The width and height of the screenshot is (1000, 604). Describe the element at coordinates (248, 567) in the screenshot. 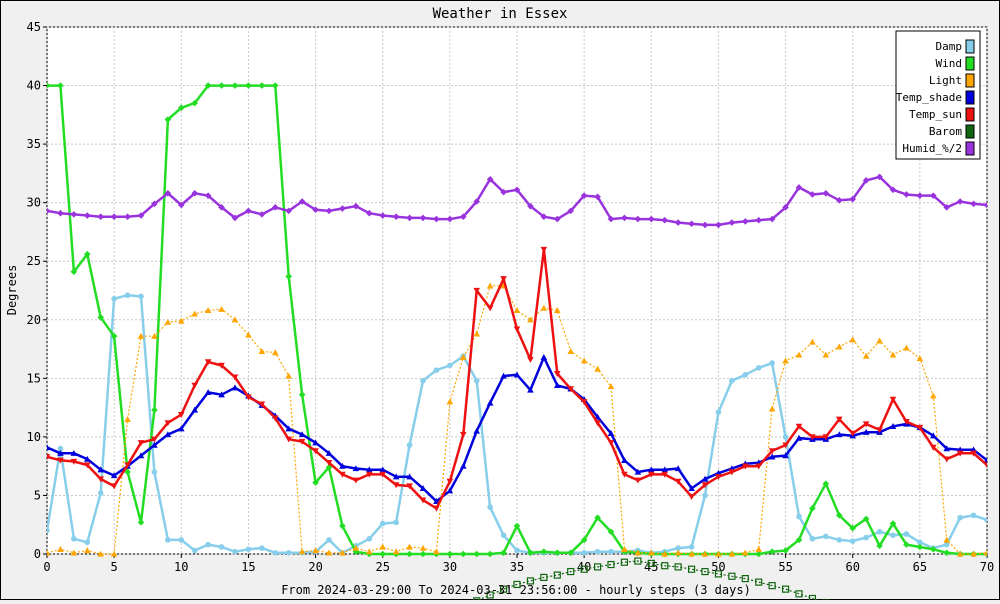

I see `x-tick-label: 15` at that location.